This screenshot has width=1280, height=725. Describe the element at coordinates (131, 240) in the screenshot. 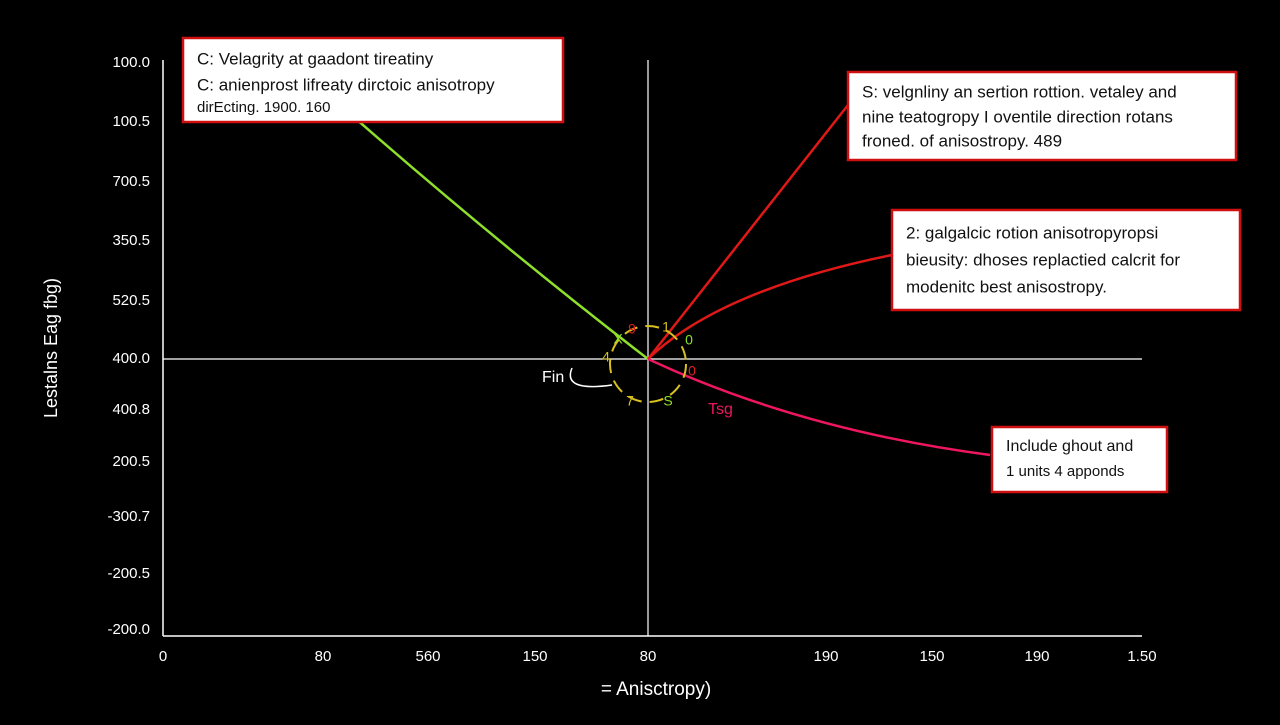

I see `y-tick-label: 350.5` at that location.